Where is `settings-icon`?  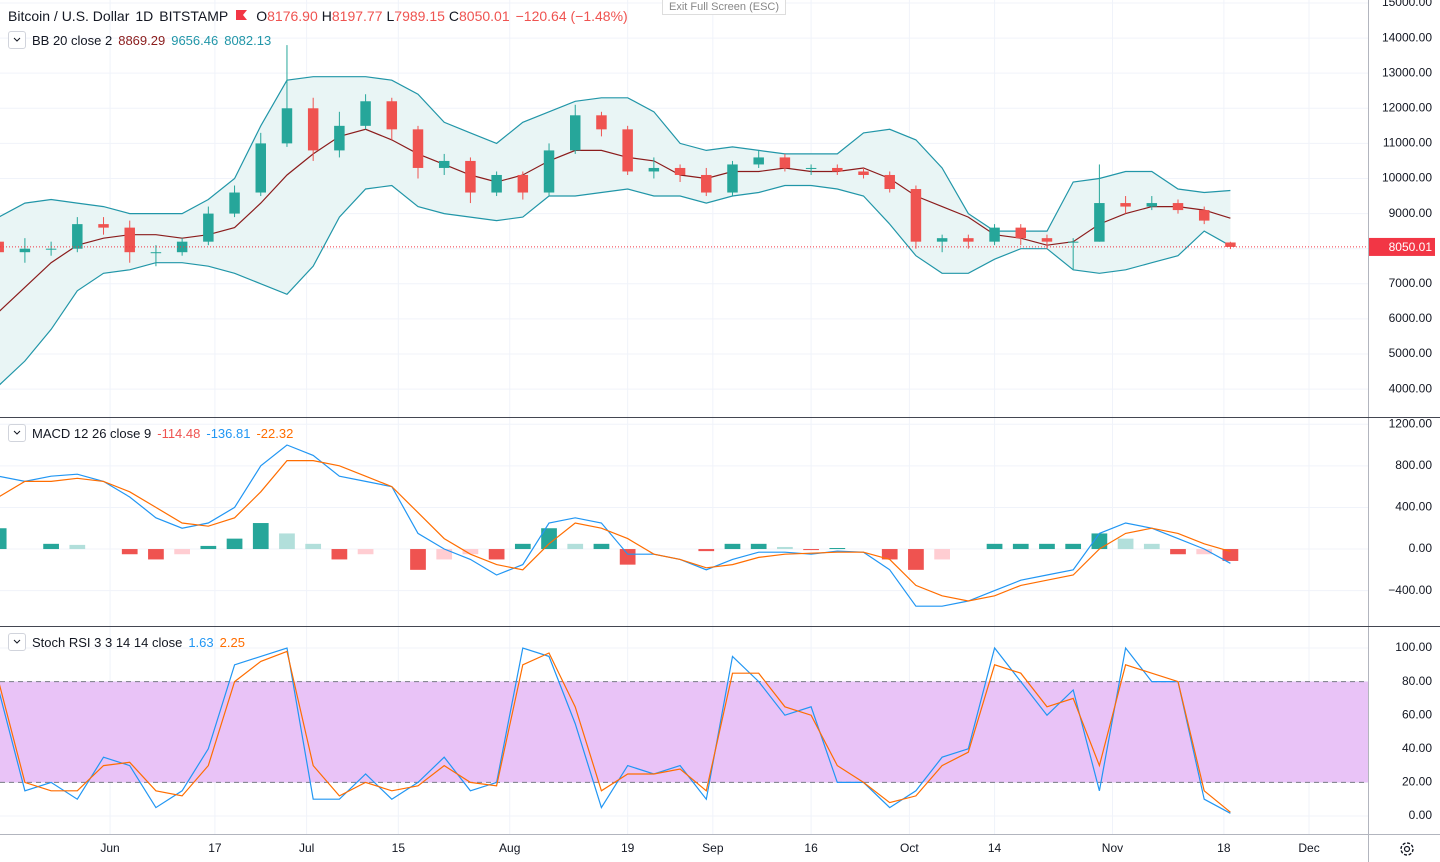
settings-icon is located at coordinates (1407, 849).